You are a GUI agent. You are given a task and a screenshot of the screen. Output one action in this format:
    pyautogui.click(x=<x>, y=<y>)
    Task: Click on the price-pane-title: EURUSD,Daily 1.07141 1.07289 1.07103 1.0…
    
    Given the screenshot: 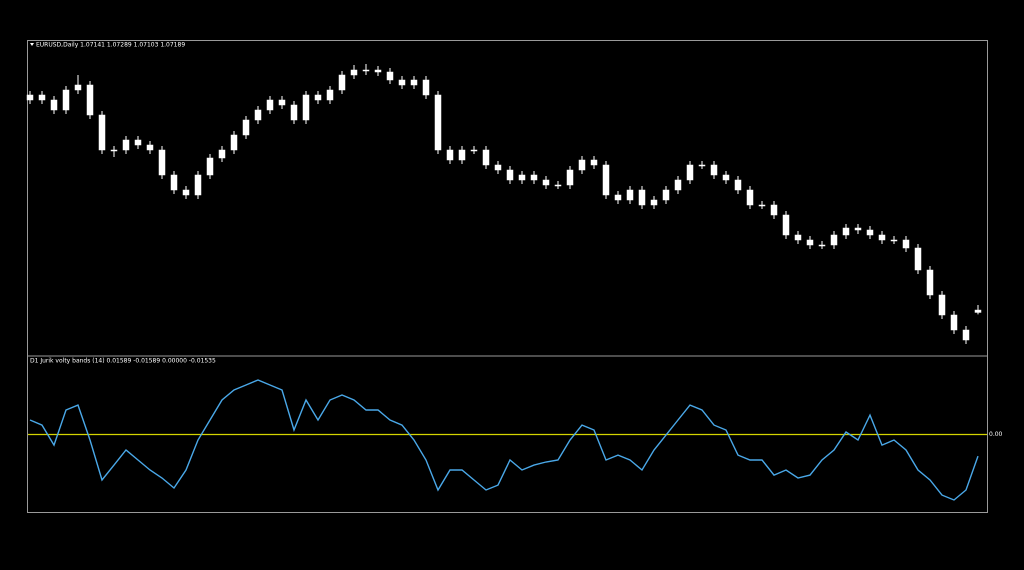 What is the action you would take?
    pyautogui.click(x=110, y=45)
    